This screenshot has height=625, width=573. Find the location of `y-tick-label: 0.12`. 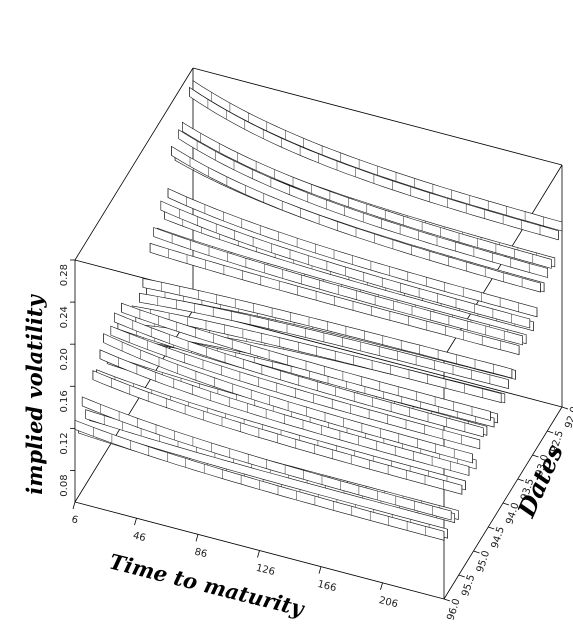

y-tick-label: 0.12 is located at coordinates (64, 443).